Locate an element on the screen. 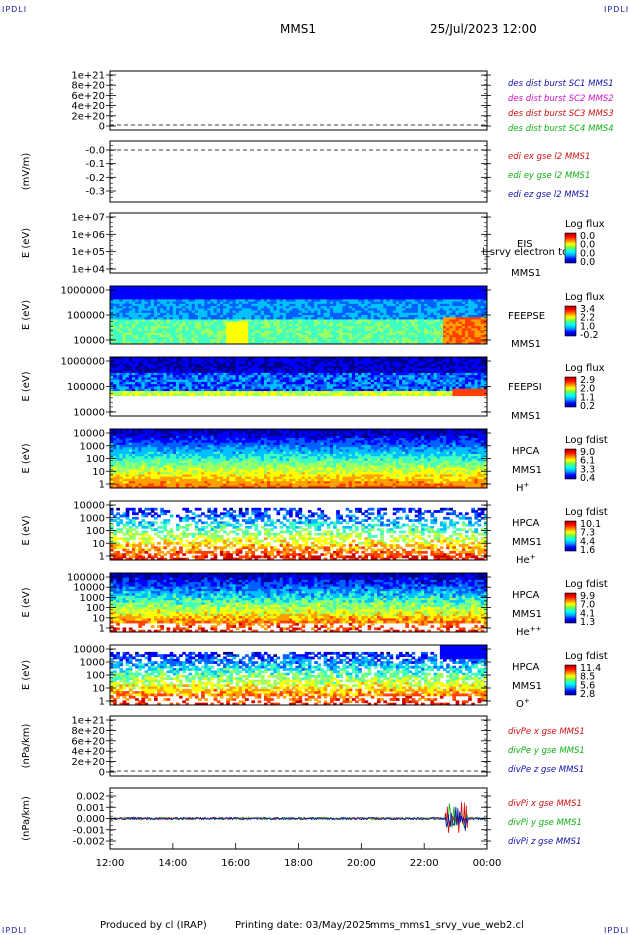 The image size is (630, 935). y-tick-label: 1000000 is located at coordinates (82, 291).